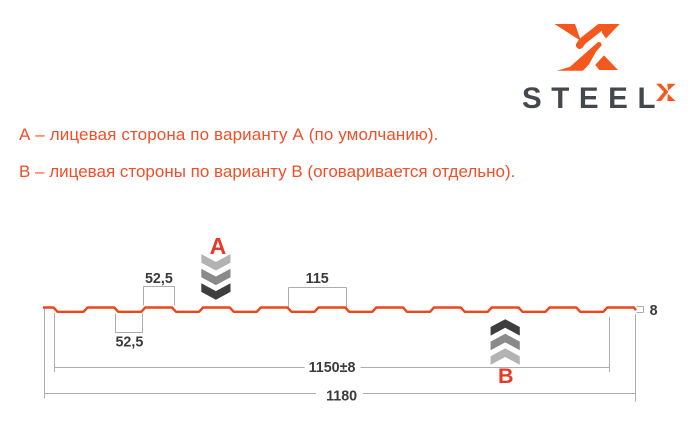 The image size is (700, 436). Describe the element at coordinates (218, 246) in the screenshot. I see `svg-text: А` at that location.